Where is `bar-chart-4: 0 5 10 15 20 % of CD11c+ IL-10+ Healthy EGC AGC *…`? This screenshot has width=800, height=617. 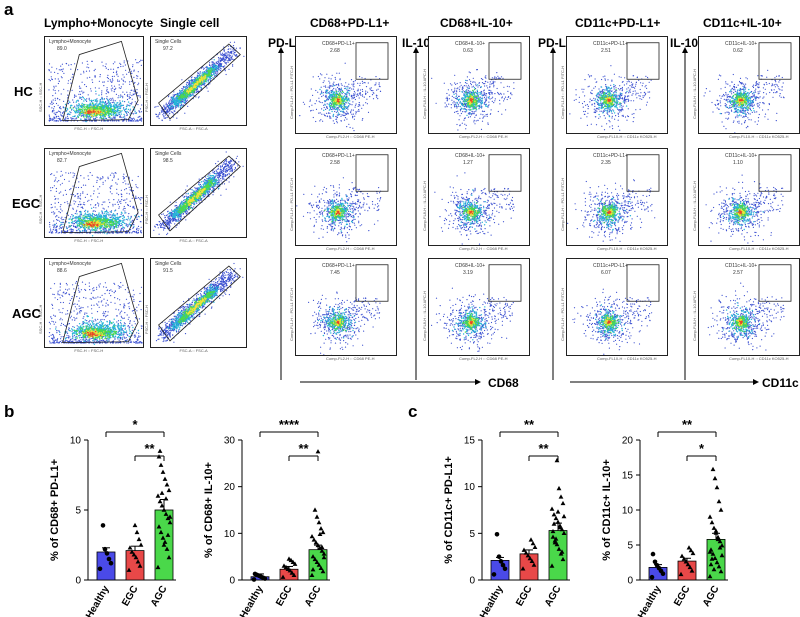
bar-chart-4: 0 5 10 15 20 % of CD11c+ IL-10+ Healthy EGC AGC *… is located at coordinates (664, 517).